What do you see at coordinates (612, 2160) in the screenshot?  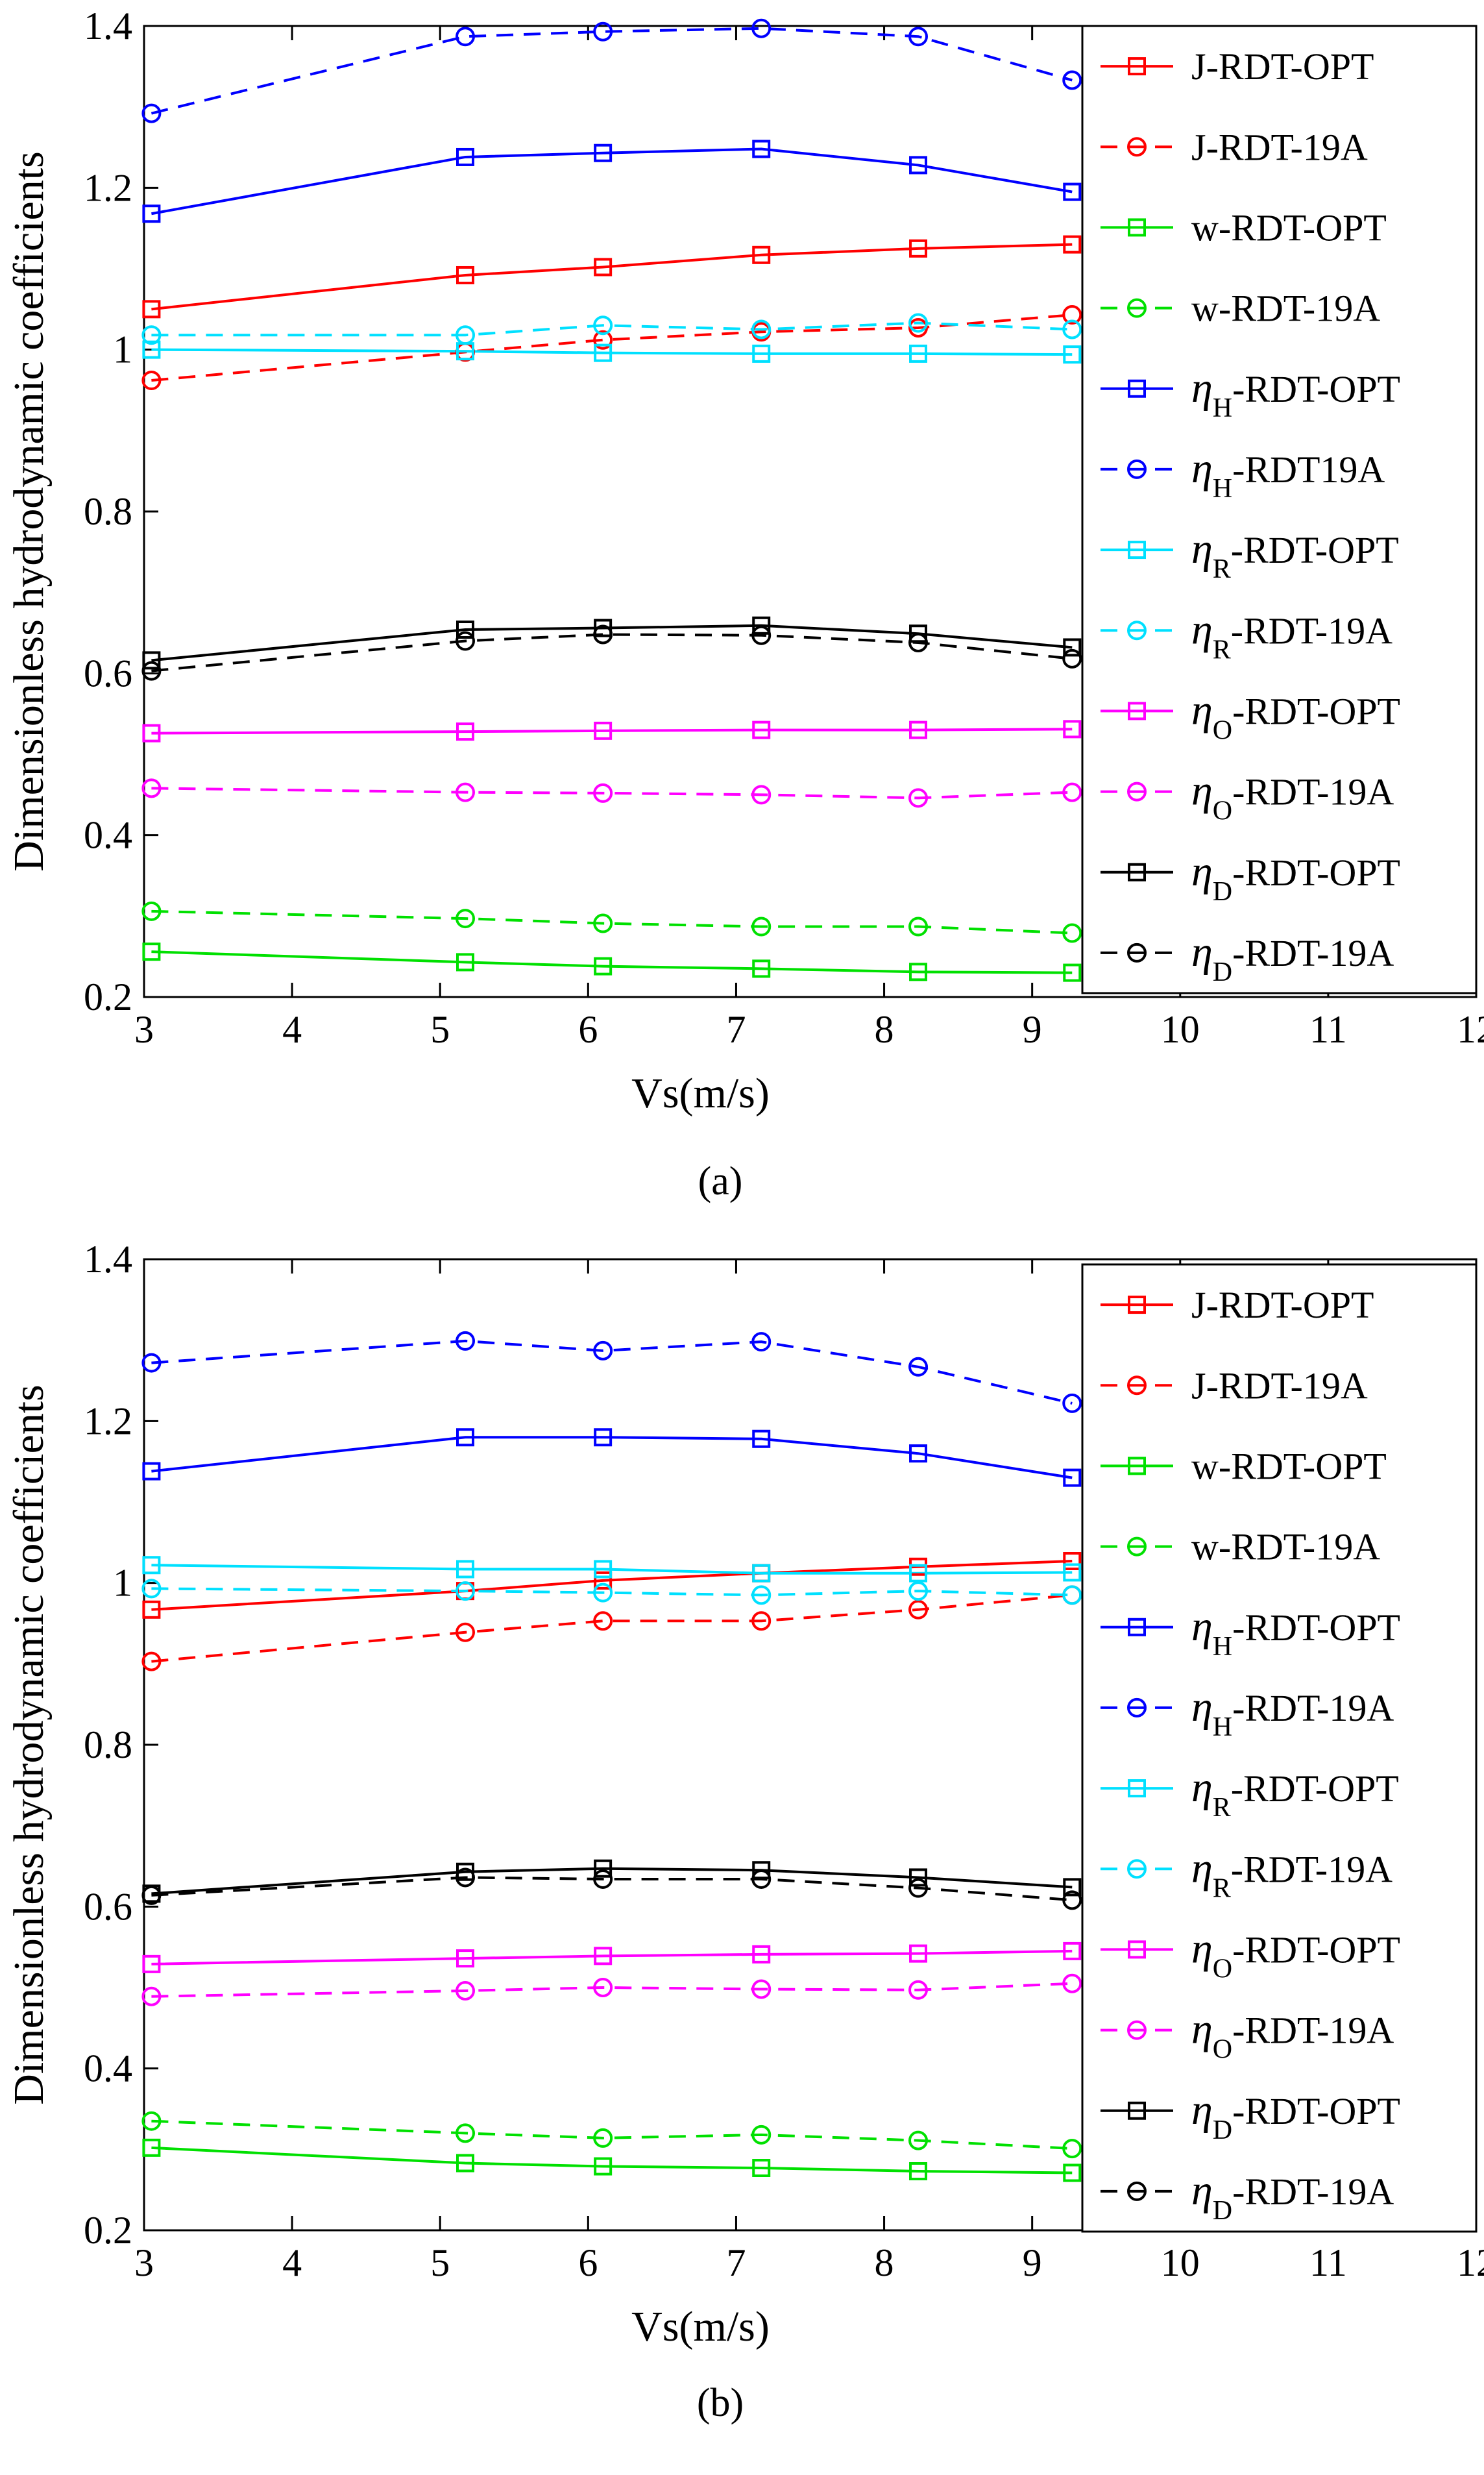 I see `series-line-w-RDT-OPT` at bounding box center [612, 2160].